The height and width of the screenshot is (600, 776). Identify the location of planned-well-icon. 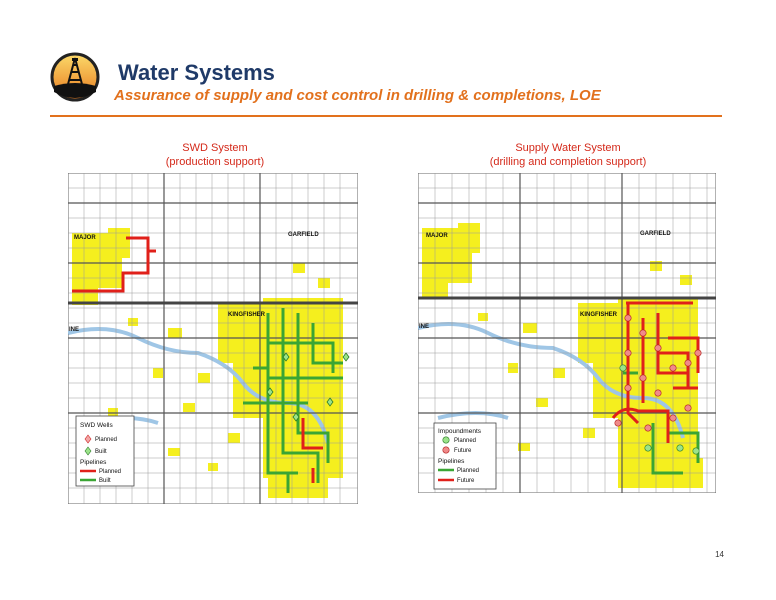
(88, 439).